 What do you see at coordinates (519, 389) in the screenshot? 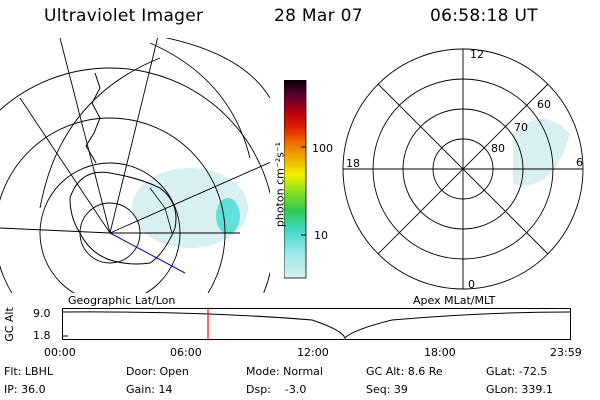
I see `info-glon: GLon: 339.1` at bounding box center [519, 389].